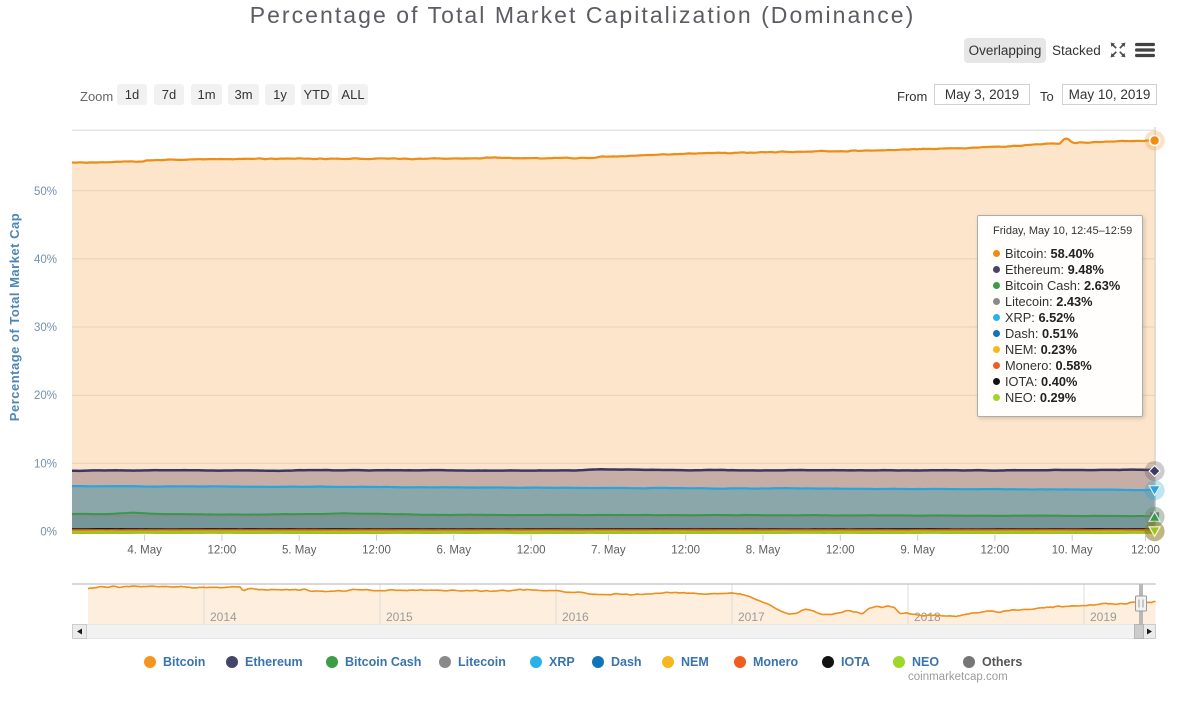  I want to click on svg-text: 10. May, so click(1072, 551).